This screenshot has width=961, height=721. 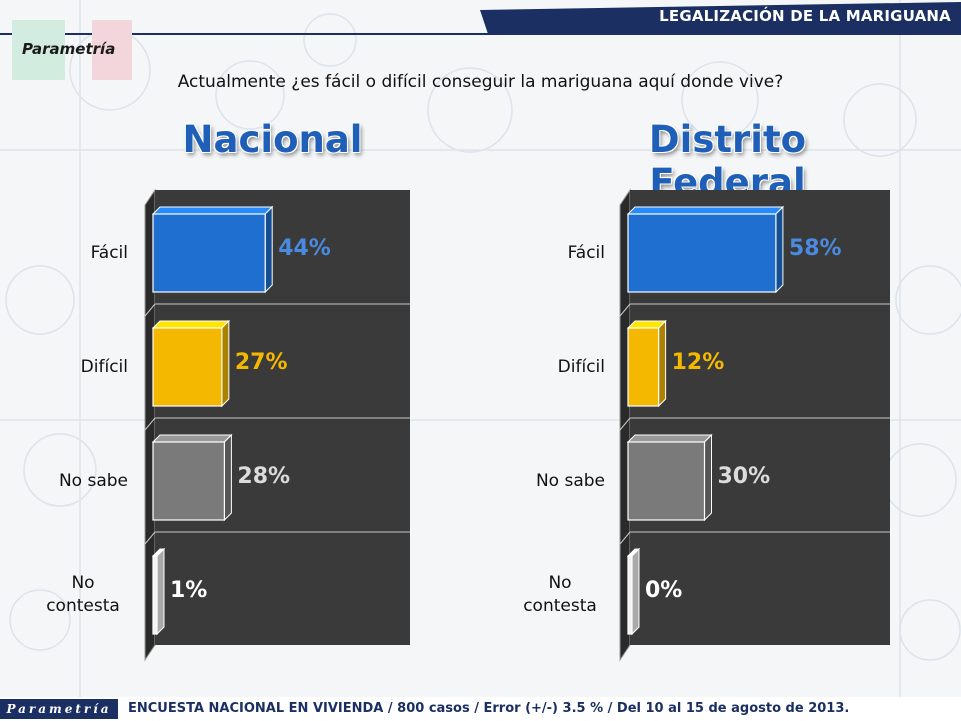 What do you see at coordinates (480, 18) in the screenshot?
I see `header-bar` at bounding box center [480, 18].